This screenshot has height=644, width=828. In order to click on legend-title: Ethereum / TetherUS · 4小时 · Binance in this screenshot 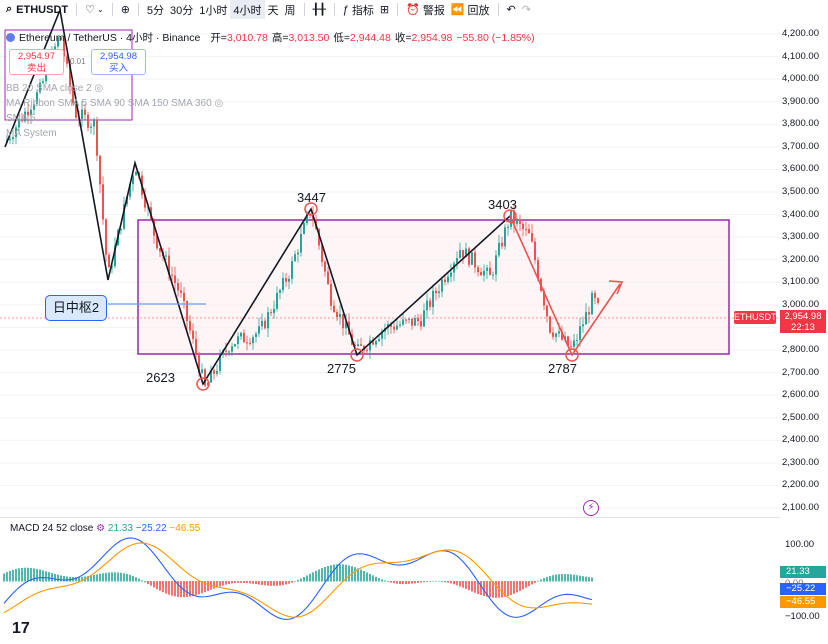, I will do `click(110, 38)`.